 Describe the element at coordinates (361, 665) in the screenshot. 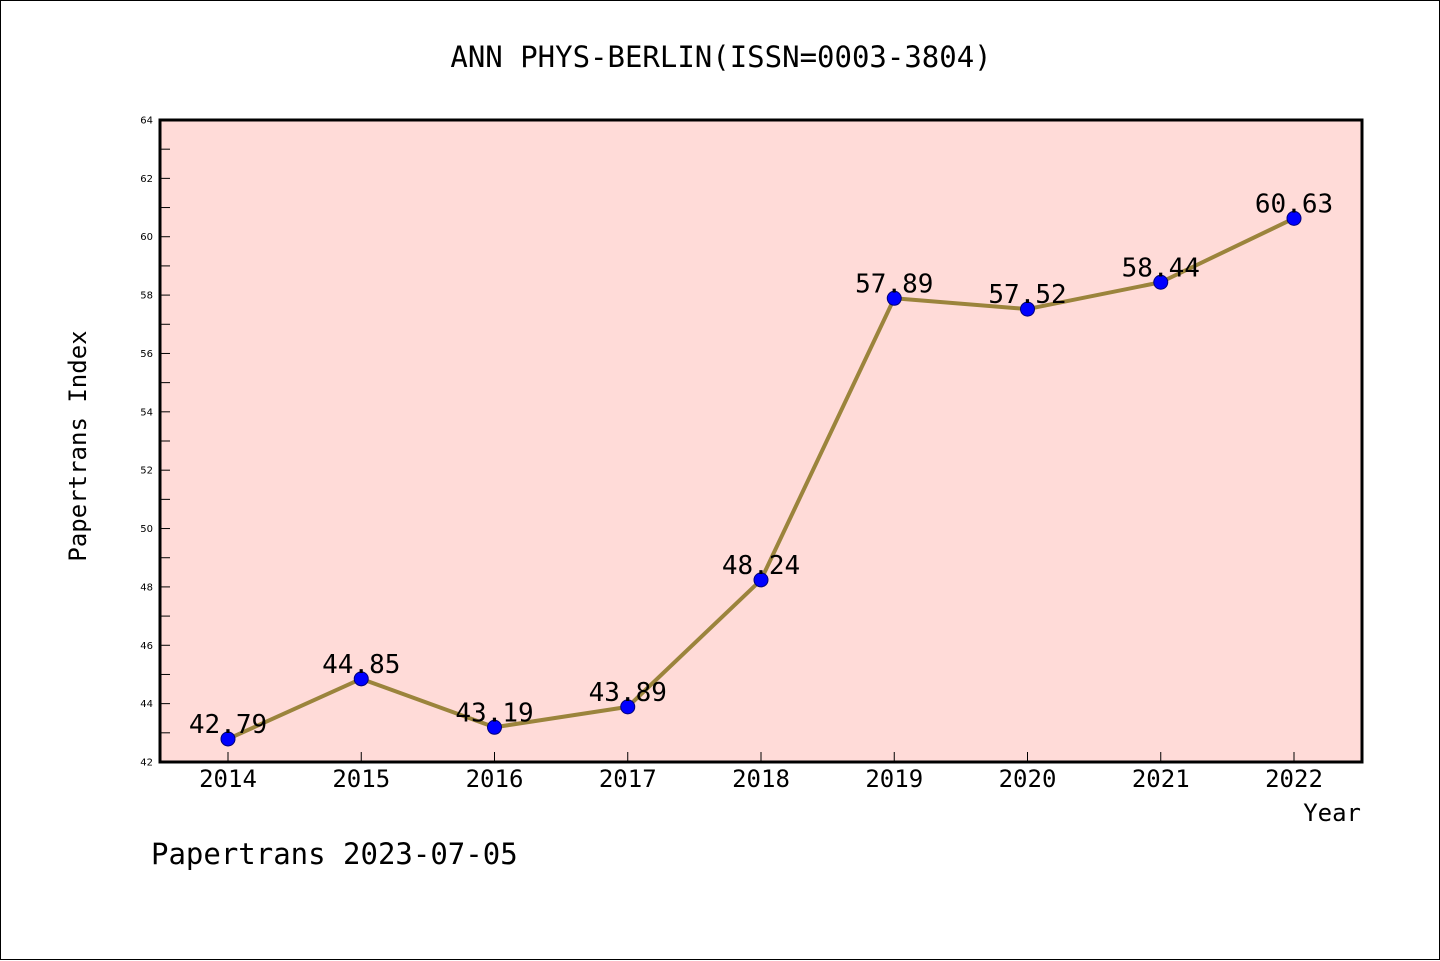

I see `data-label-2015: 44.85` at that location.